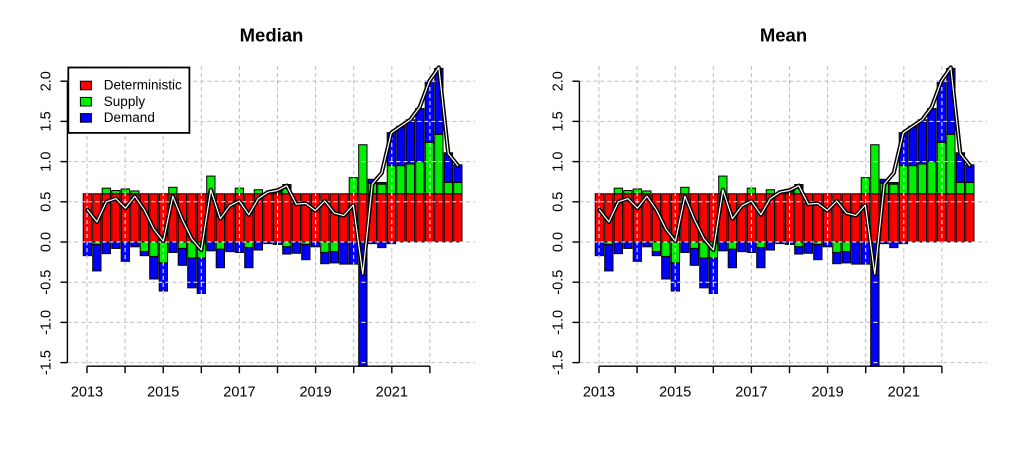  I want to click on svg-text: Median, so click(272, 35).